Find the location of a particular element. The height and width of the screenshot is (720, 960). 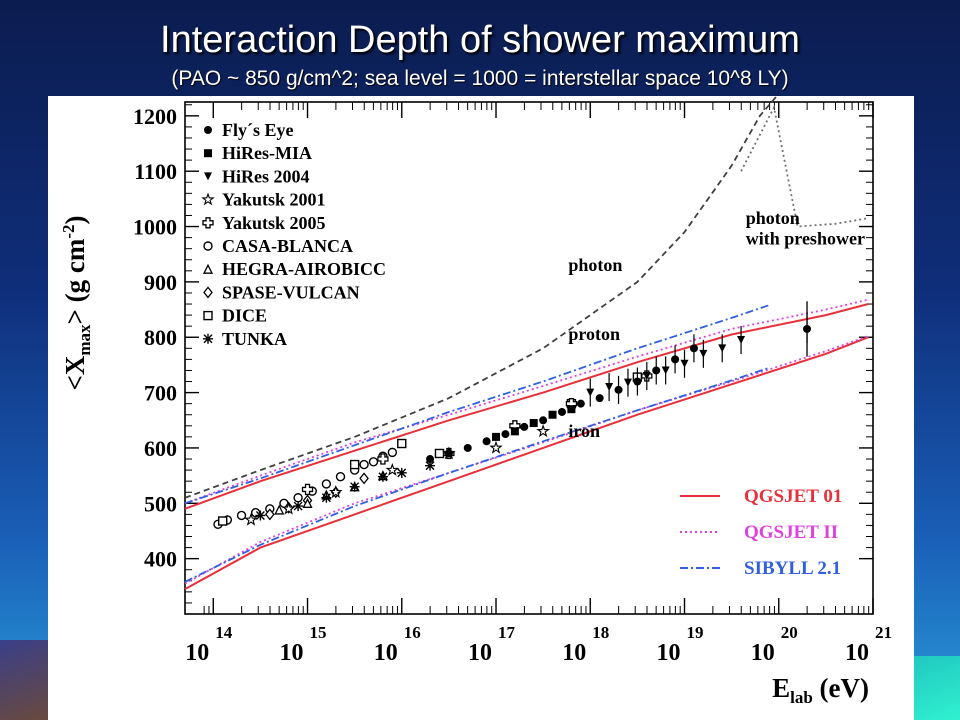

legend-experiment-label: Fly´s Eye is located at coordinates (258, 130).